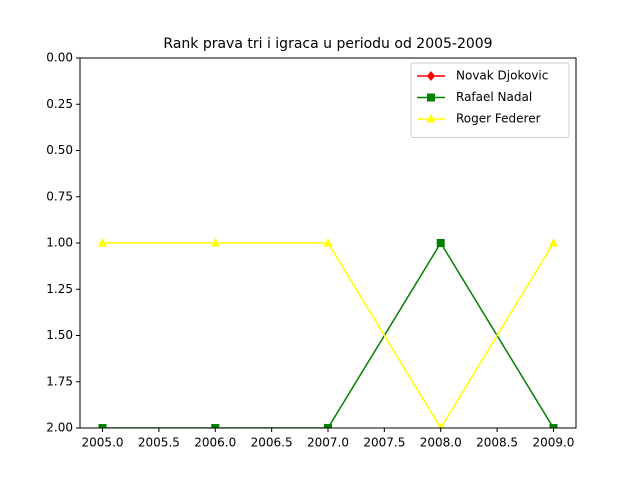 Image resolution: width=640 pixels, height=480 pixels. I want to click on legend-box, so click(490, 100).